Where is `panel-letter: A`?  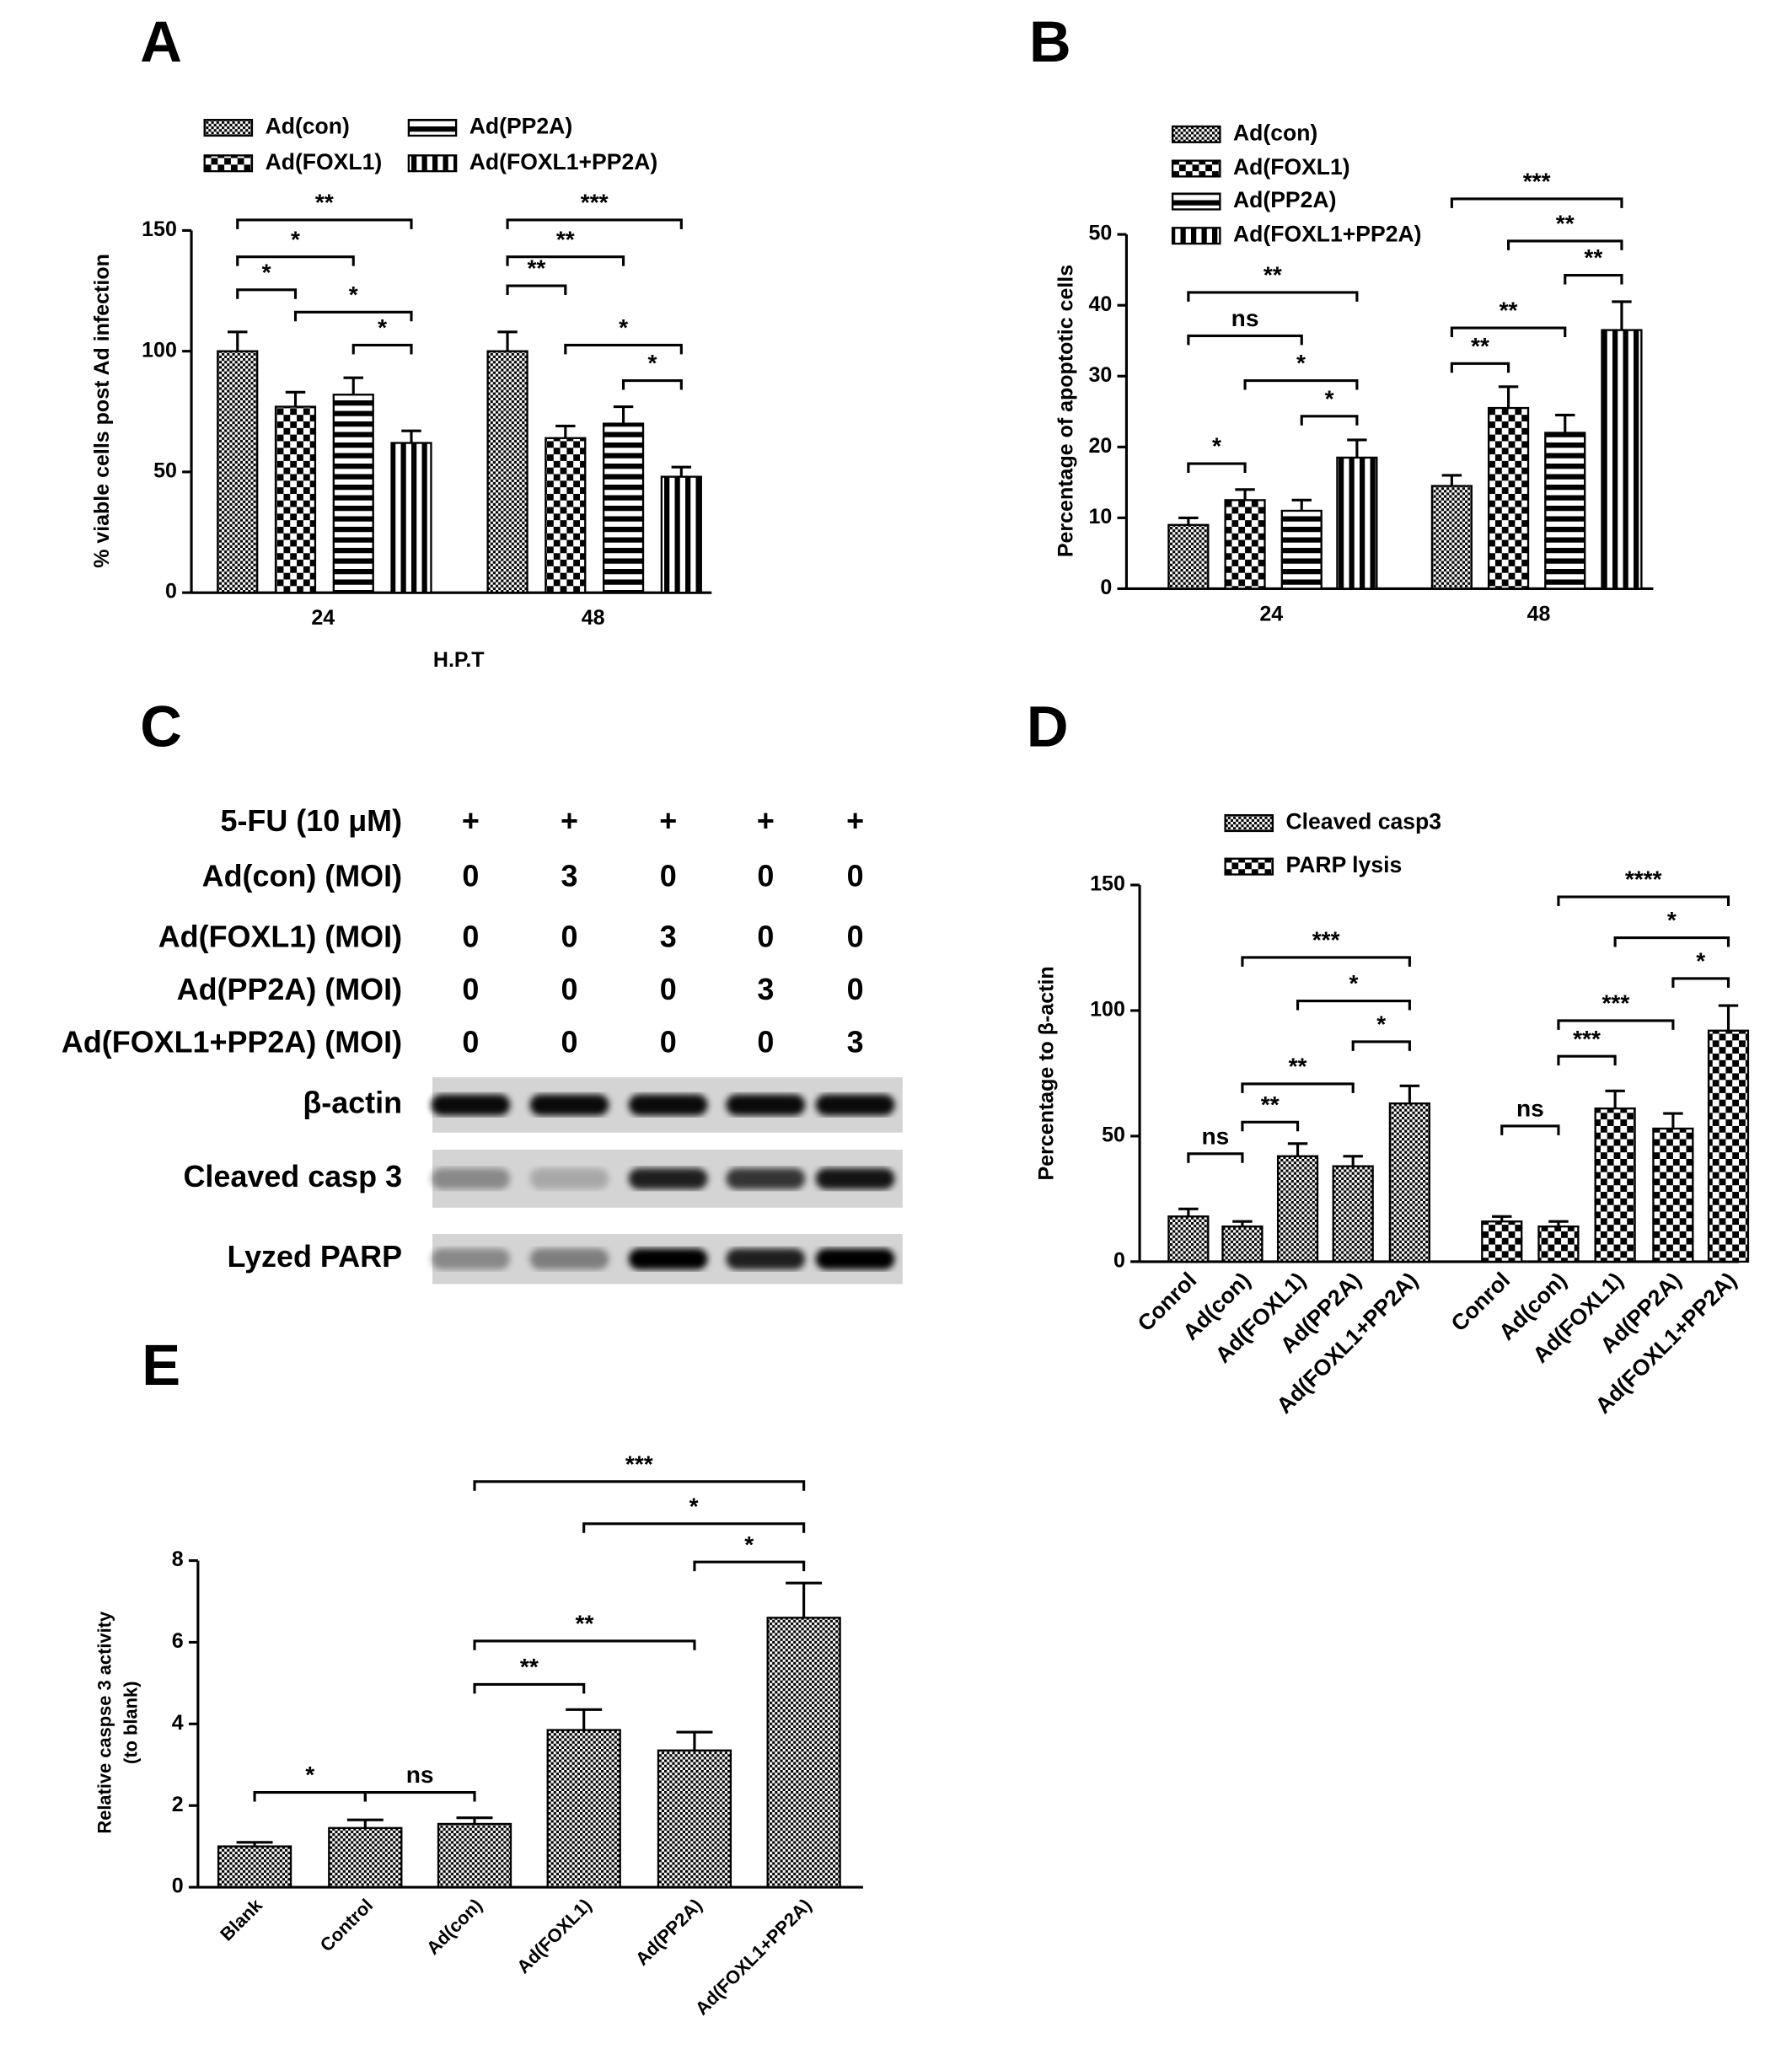 panel-letter: A is located at coordinates (161, 41).